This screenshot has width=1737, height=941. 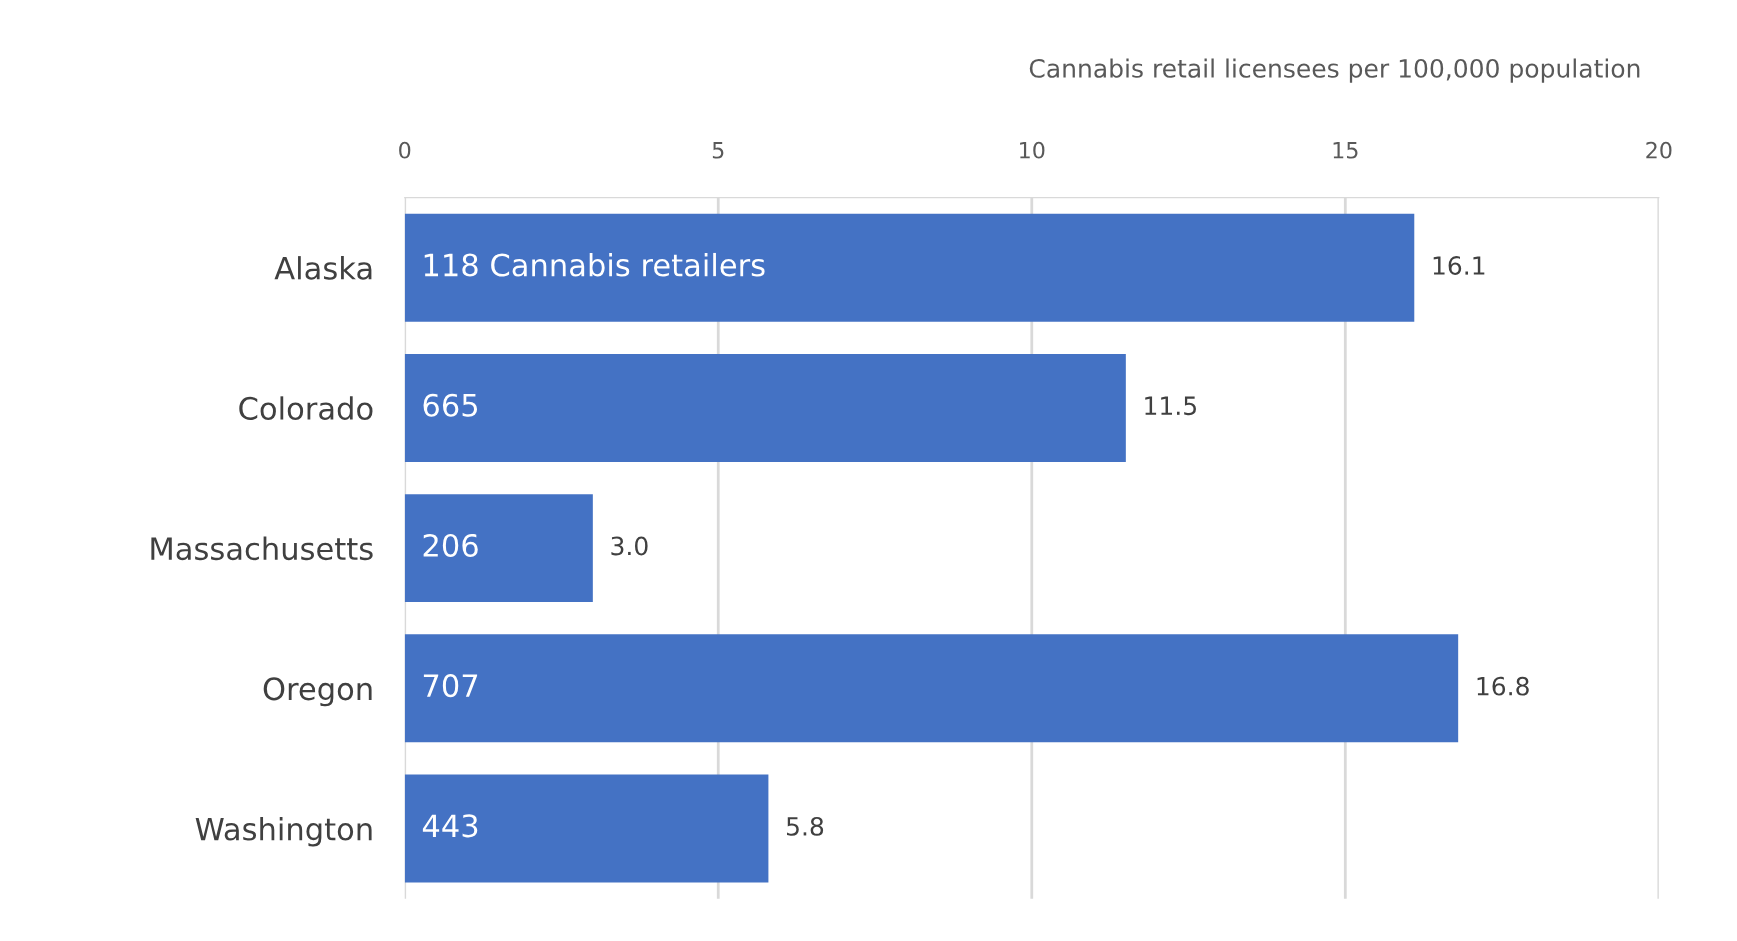 I want to click on data-label: 3.0, so click(x=629, y=546).